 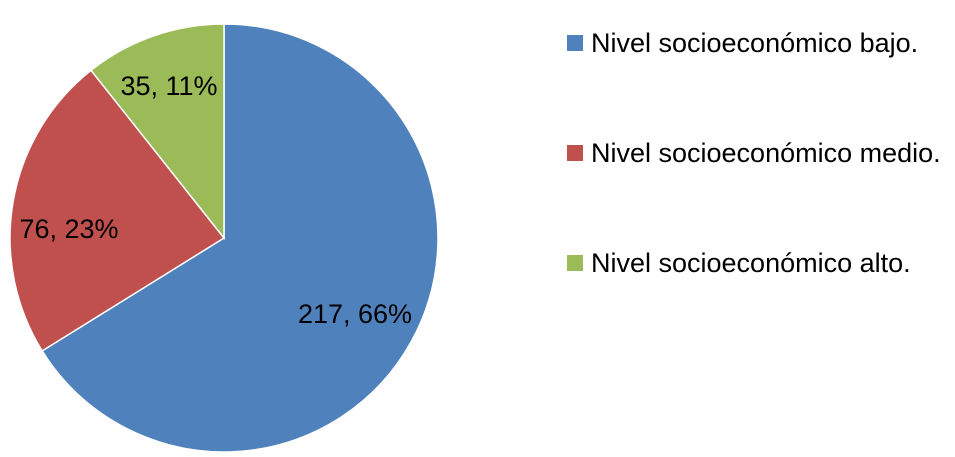 What do you see at coordinates (355, 314) in the screenshot?
I see `data-label-nivel-socioeconomico-bajo: 217, 66%` at bounding box center [355, 314].